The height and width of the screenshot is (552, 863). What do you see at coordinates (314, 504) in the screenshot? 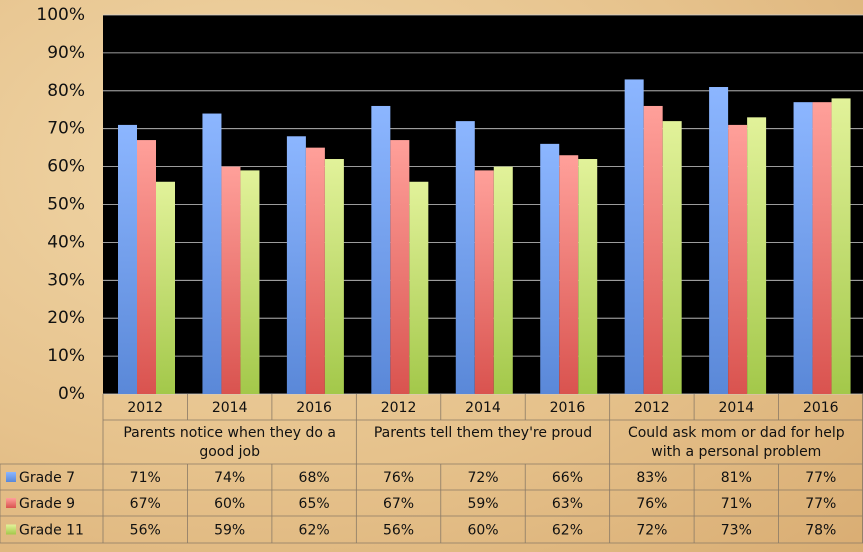
I see `table-value: 65%` at bounding box center [314, 504].